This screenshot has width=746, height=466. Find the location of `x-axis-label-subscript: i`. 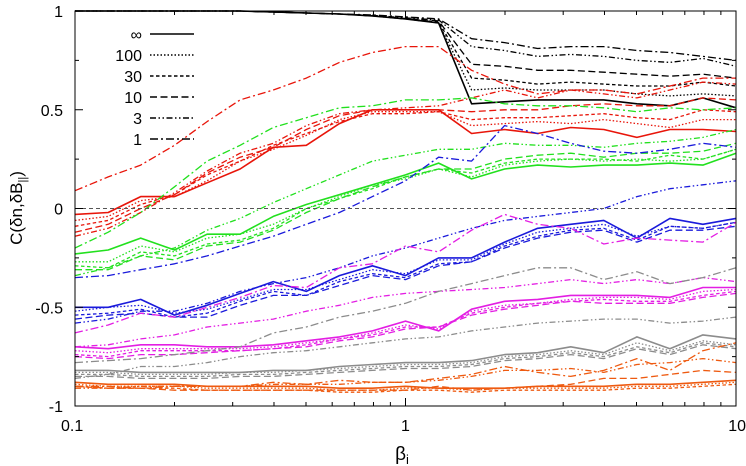

x-axis-label-subscript: i is located at coordinates (407, 459).